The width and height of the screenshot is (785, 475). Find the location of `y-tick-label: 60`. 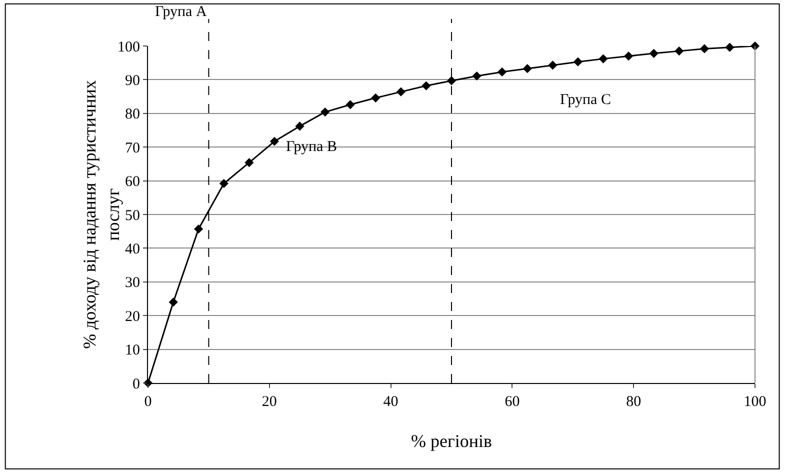

y-tick-label: 60 is located at coordinates (132, 182).